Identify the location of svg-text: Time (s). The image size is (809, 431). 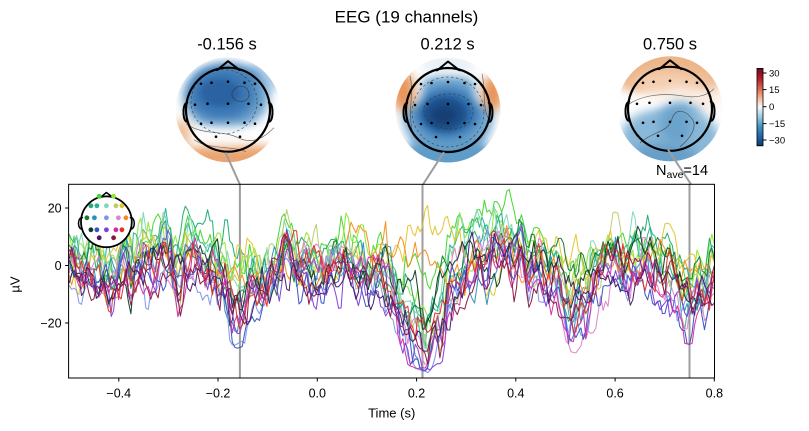
(391, 413).